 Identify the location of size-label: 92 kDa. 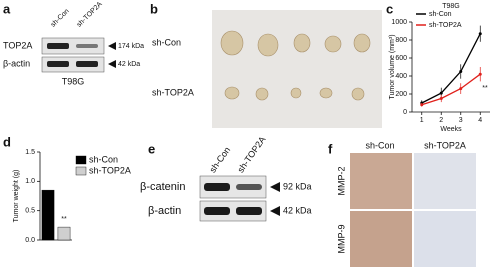
(297, 186).